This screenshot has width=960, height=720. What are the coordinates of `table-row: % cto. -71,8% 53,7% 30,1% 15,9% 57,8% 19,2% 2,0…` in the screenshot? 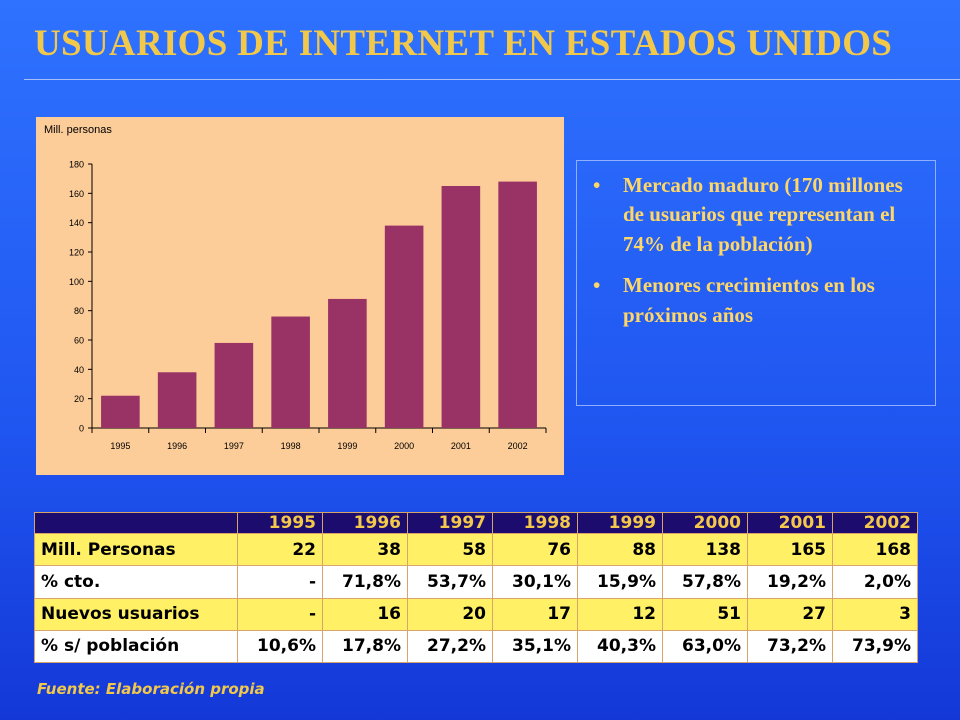 It's located at (476, 582).